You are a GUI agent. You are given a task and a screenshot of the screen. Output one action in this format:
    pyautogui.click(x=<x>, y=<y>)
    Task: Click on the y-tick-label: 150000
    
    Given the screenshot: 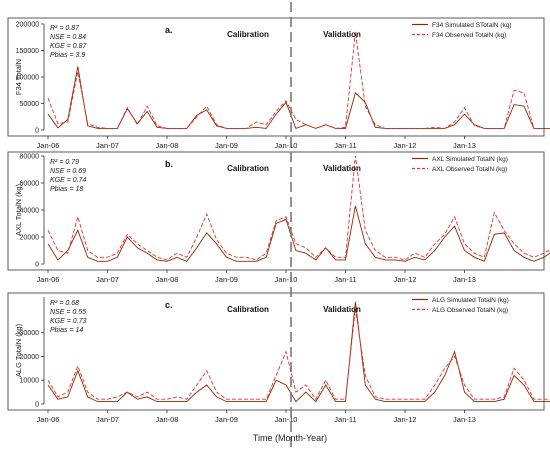 What is the action you would take?
    pyautogui.click(x=27, y=51)
    